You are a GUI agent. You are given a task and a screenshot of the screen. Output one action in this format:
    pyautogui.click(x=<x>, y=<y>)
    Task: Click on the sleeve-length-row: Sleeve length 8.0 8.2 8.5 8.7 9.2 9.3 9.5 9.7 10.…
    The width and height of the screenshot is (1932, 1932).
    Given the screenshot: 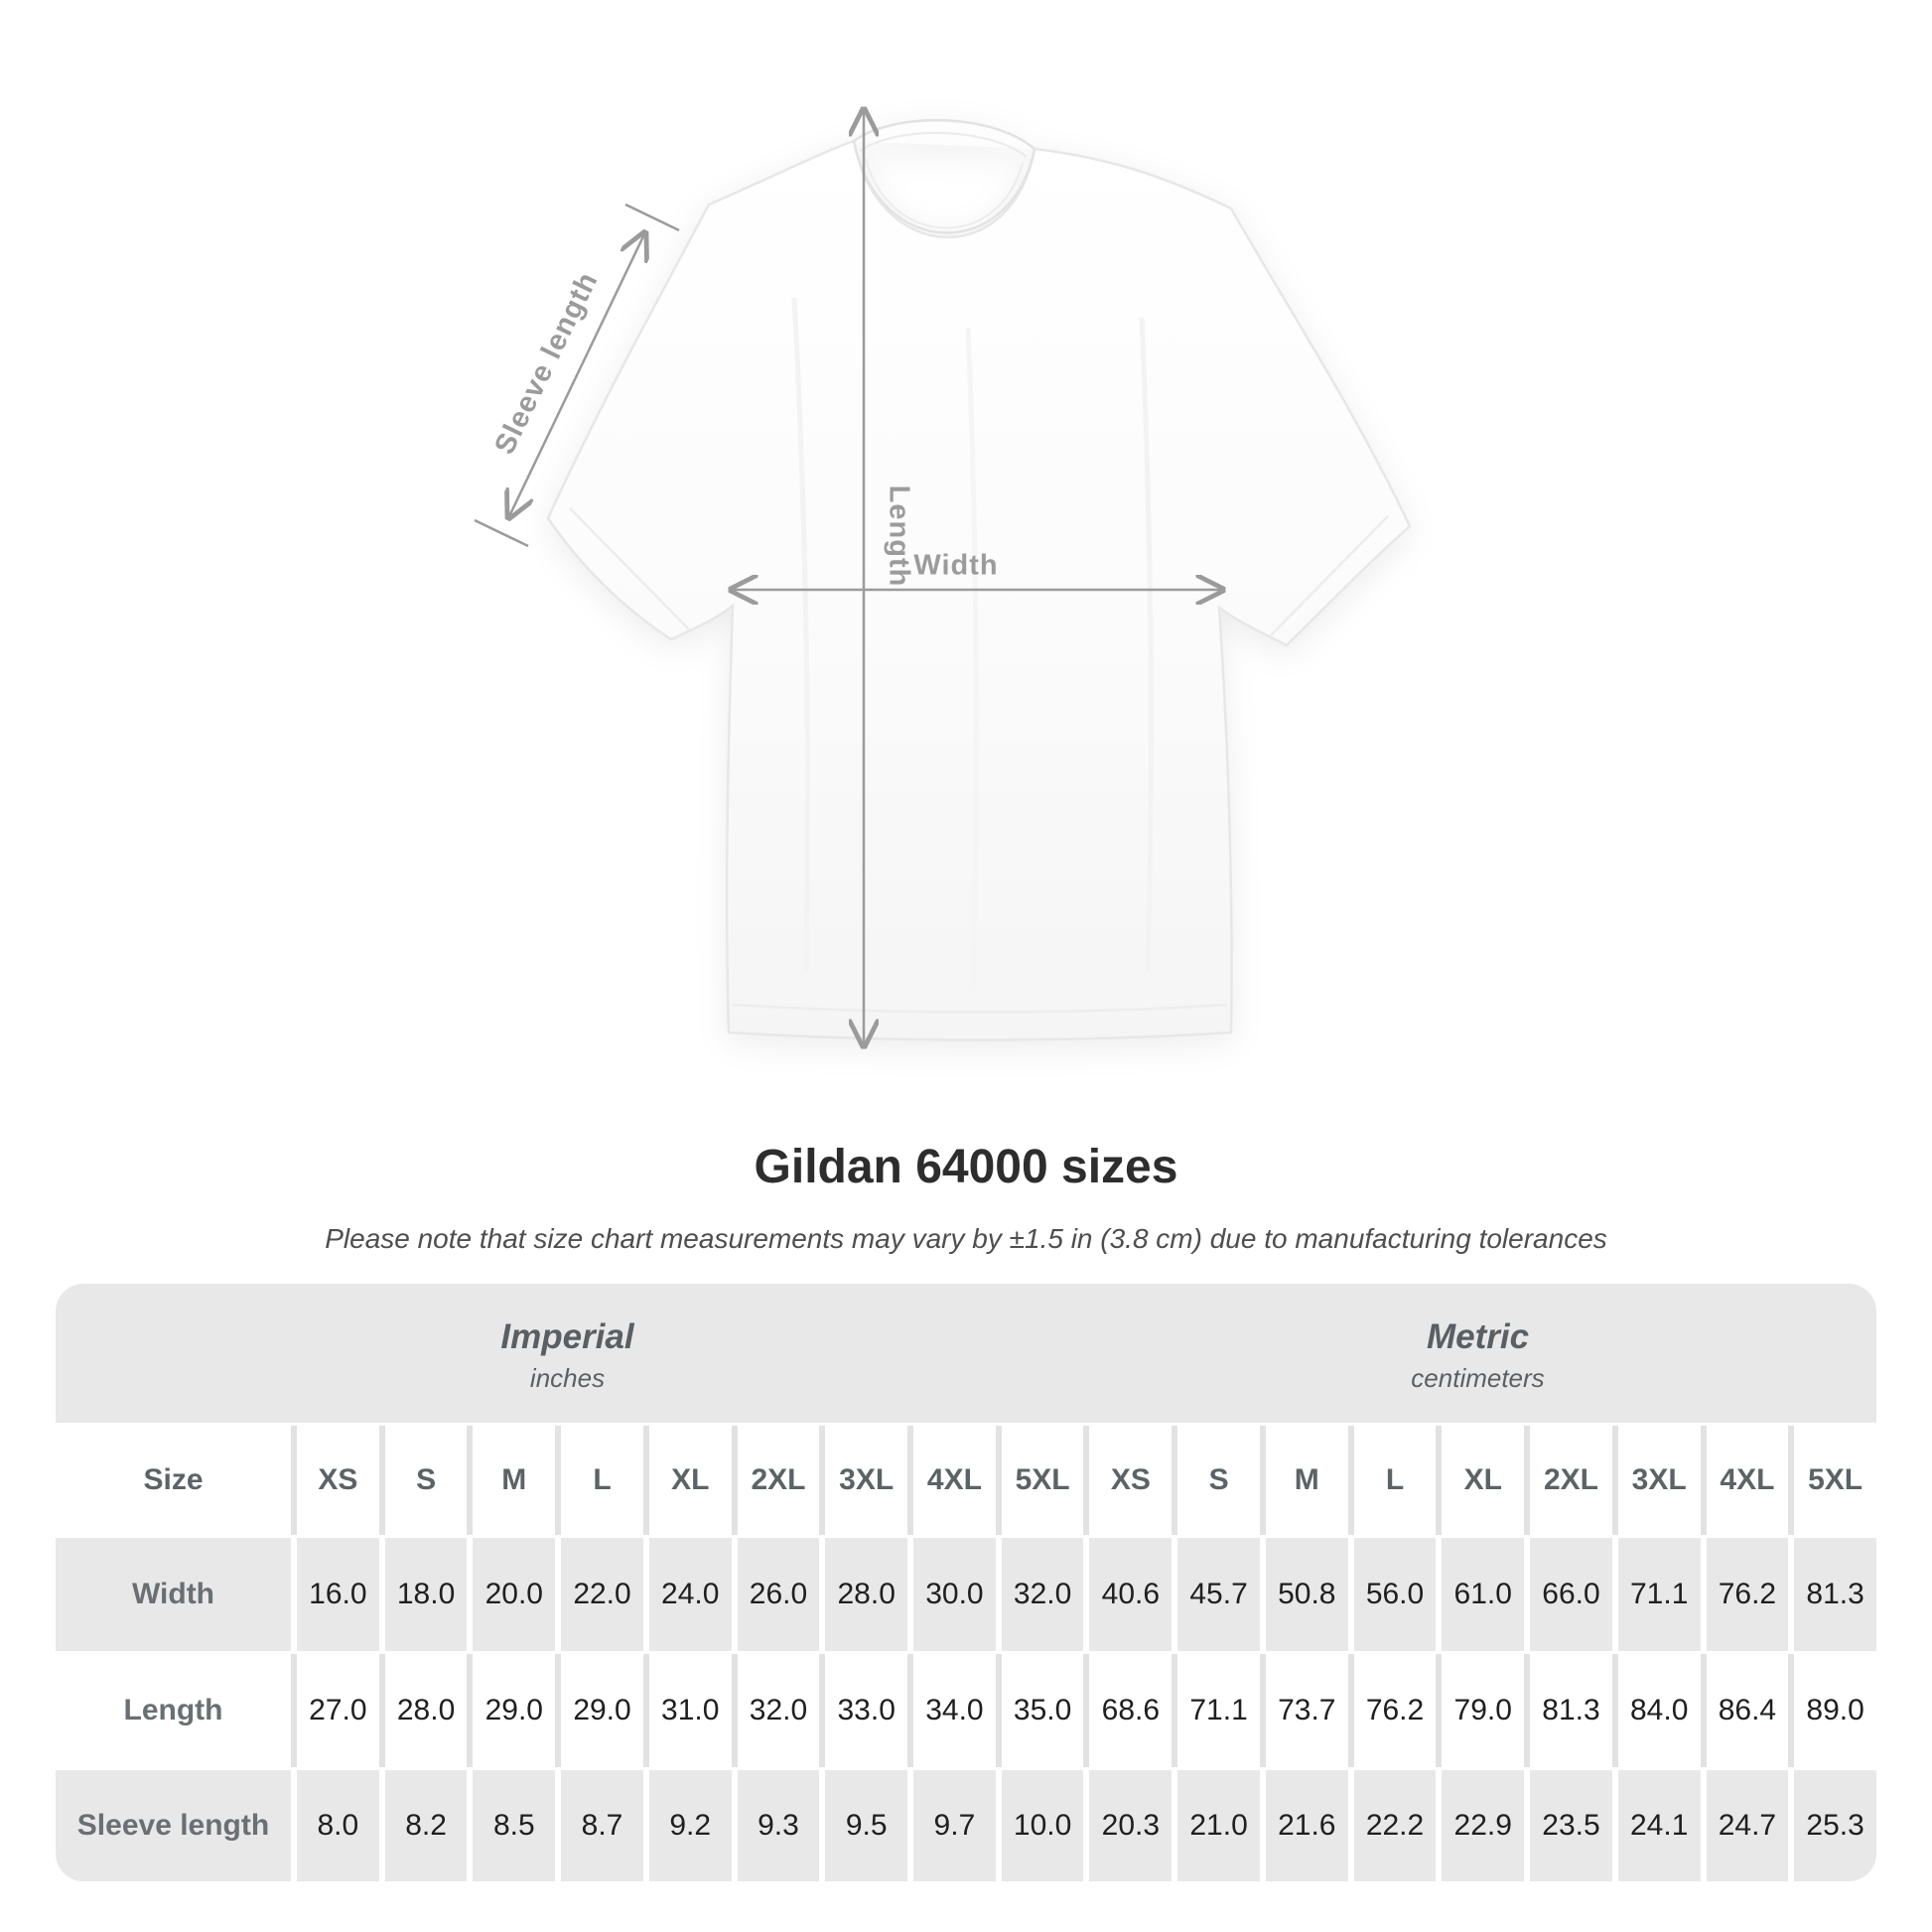 What is the action you would take?
    pyautogui.click(x=966, y=1825)
    